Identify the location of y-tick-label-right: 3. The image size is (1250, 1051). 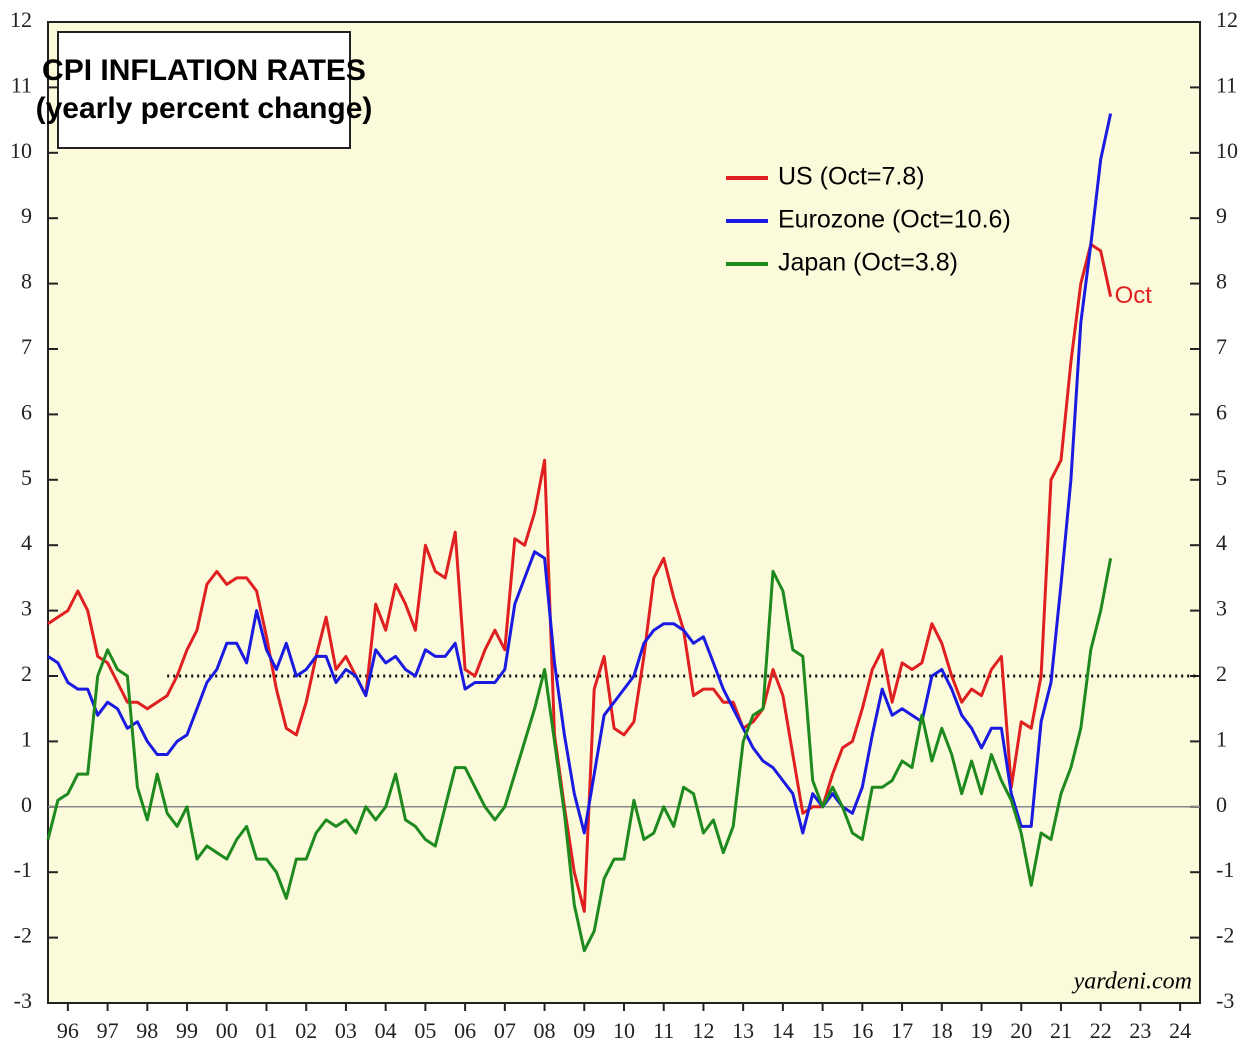
(1221, 608).